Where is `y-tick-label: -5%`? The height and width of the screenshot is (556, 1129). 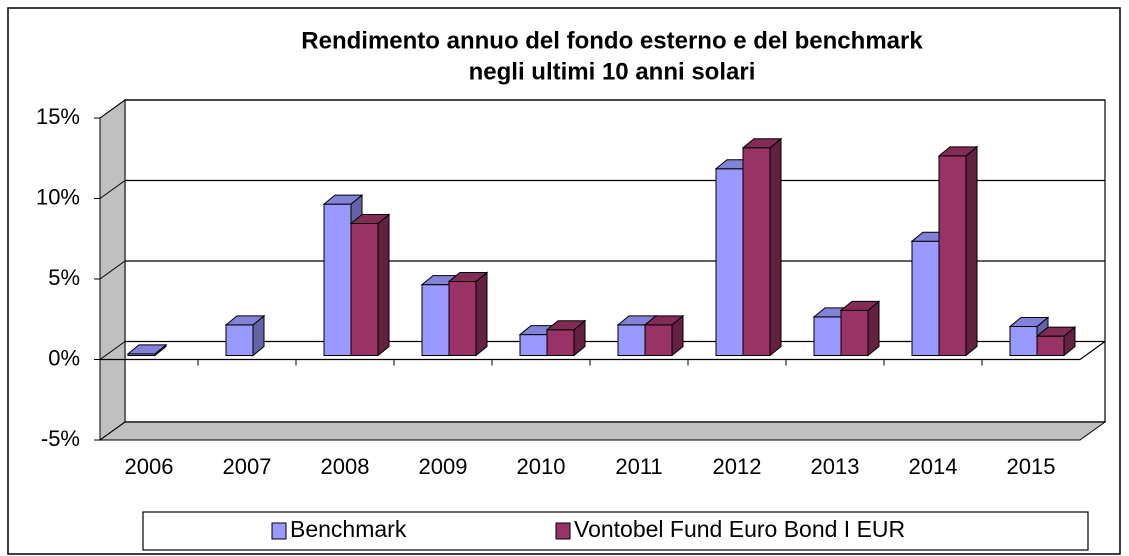
y-tick-label: -5% is located at coordinates (60, 438).